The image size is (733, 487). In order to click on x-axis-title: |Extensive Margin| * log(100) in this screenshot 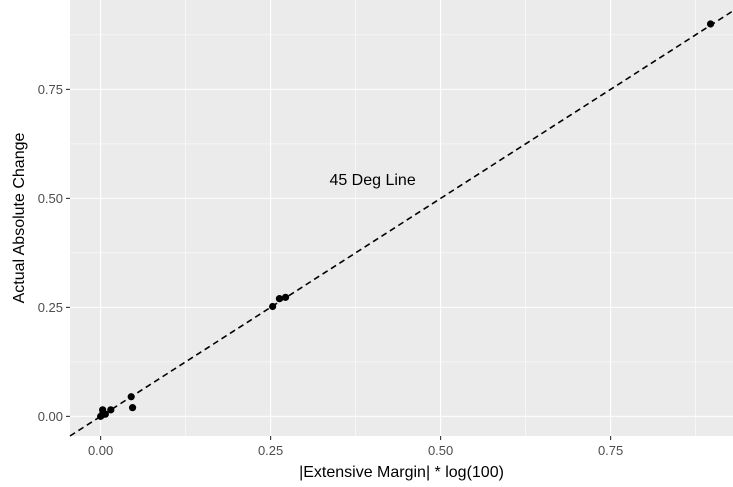, I will do `click(401, 472)`.